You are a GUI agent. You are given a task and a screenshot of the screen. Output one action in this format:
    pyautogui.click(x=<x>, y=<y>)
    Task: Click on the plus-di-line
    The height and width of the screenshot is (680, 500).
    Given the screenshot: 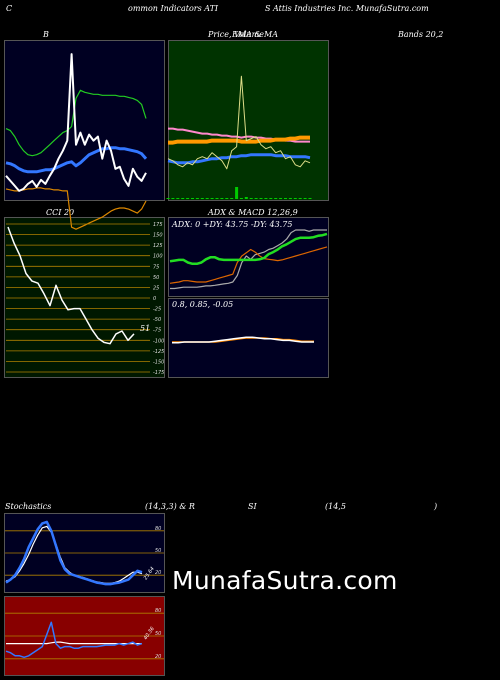 What is the action you would take?
    pyautogui.click(x=248, y=265)
    